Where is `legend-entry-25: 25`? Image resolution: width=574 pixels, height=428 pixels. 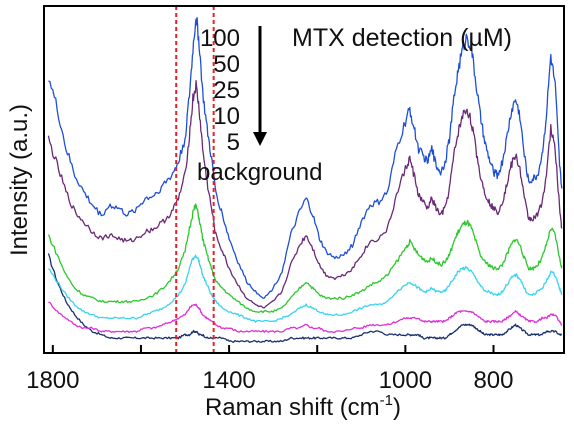
legend-entry-25: 25 is located at coordinates (226, 90).